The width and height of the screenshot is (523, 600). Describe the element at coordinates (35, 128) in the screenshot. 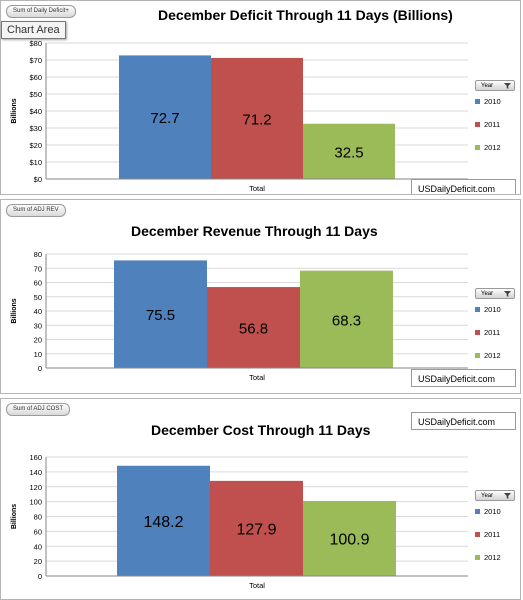

I see `y-tick-label: $30` at that location.